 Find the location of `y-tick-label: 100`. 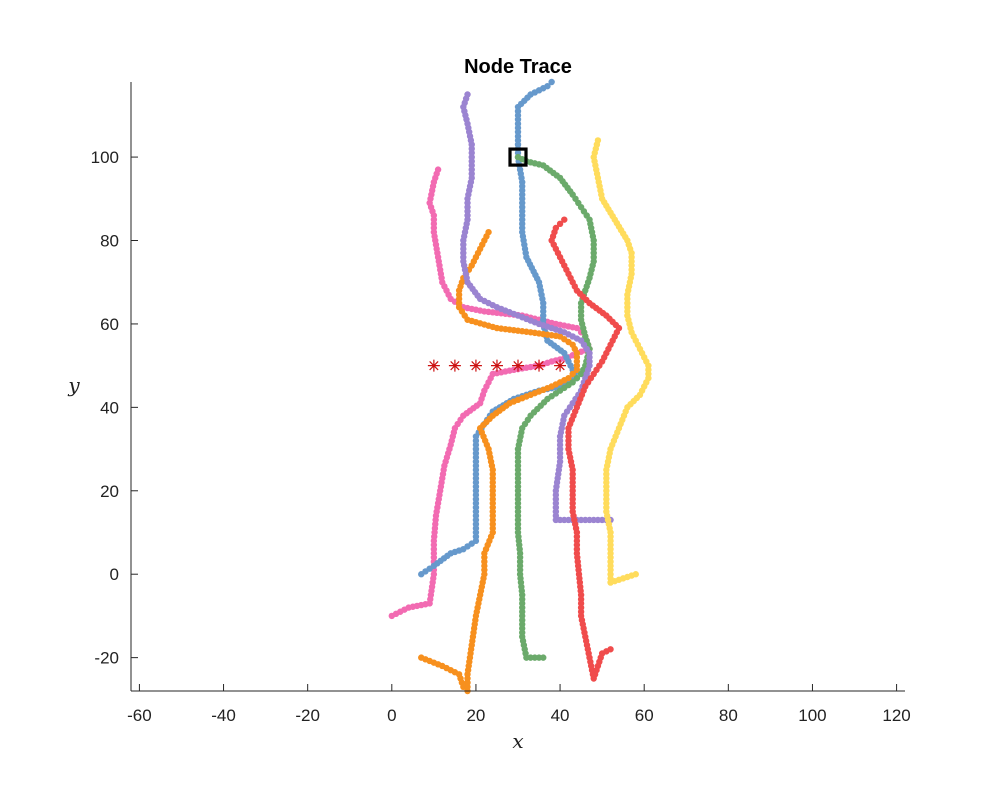

y-tick-label: 100 is located at coordinates (105, 157).